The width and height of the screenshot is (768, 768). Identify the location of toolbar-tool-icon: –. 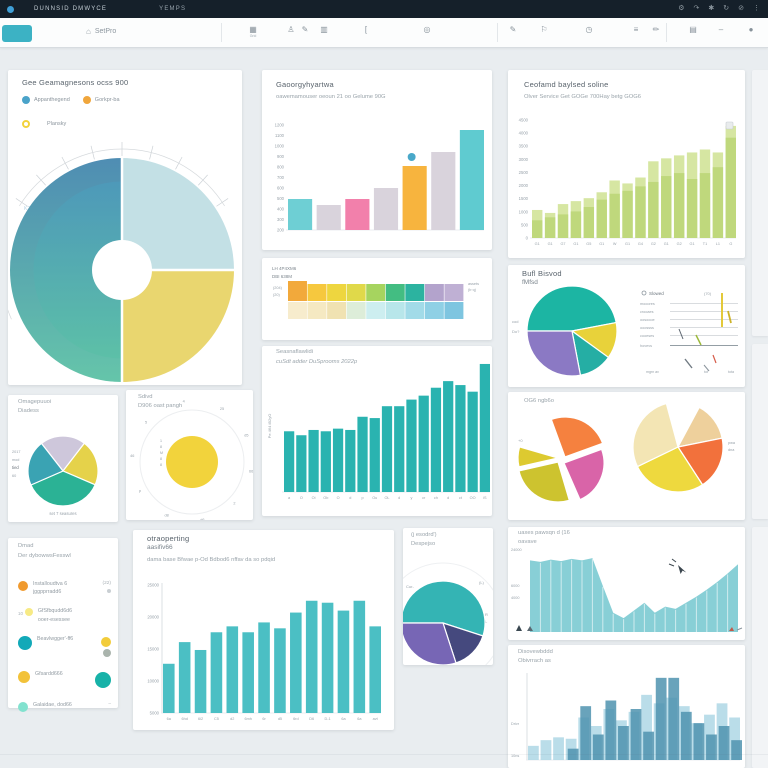
(721, 29).